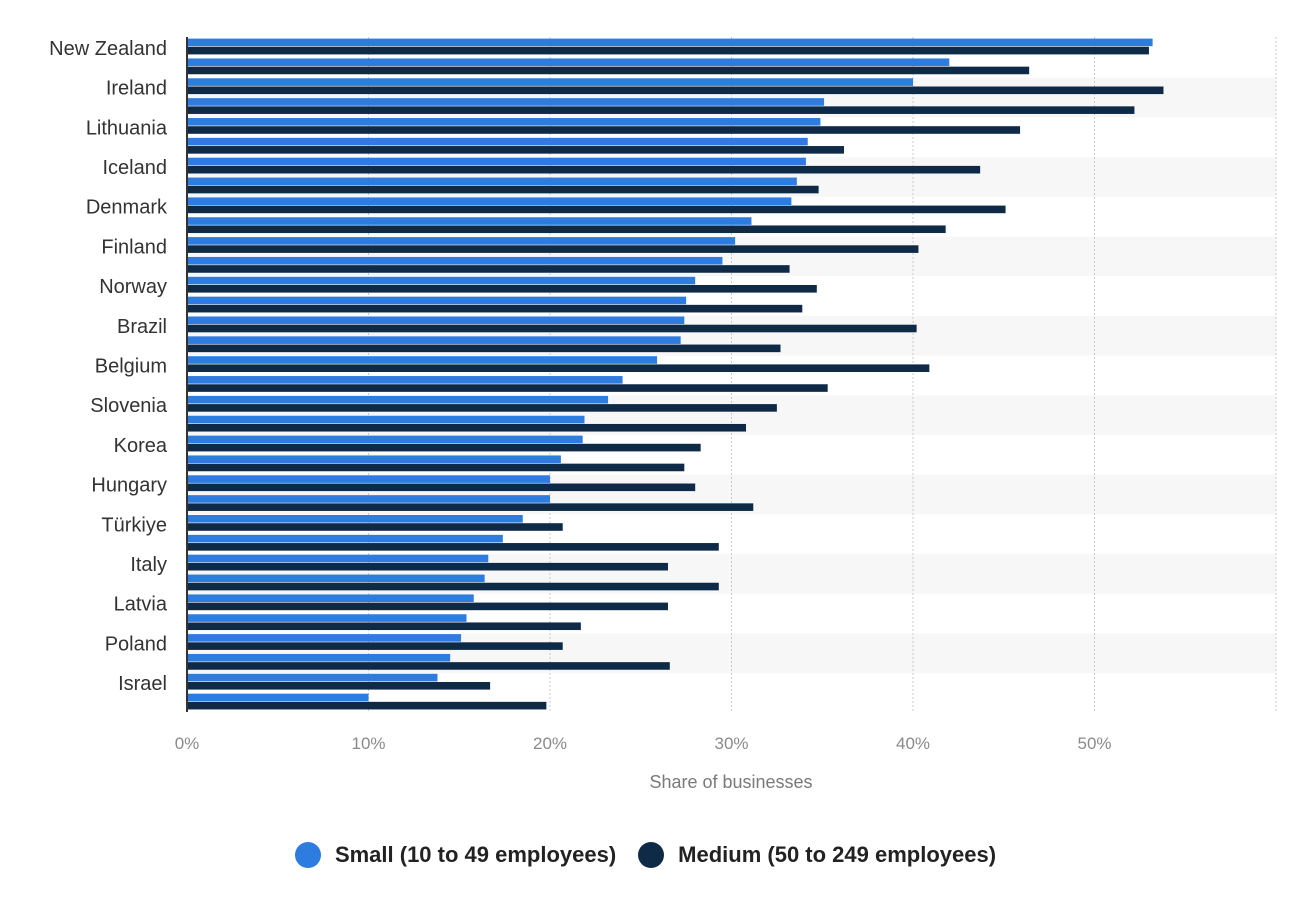 Image resolution: width=1291 pixels, height=908 pixels. What do you see at coordinates (108, 49) in the screenshot?
I see `category-label: New Zealand` at bounding box center [108, 49].